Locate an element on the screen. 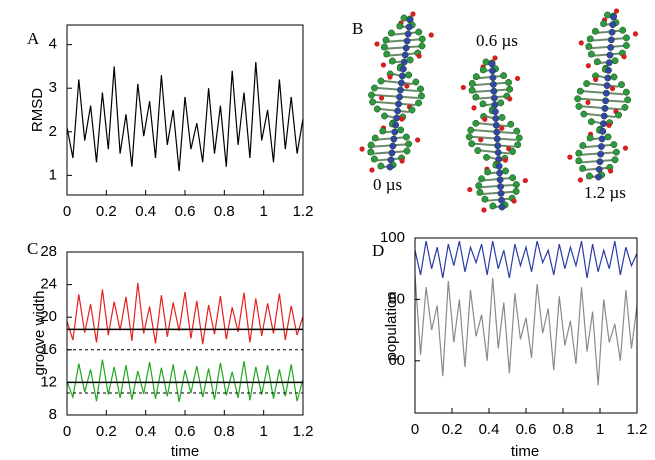 The height and width of the screenshot is (460, 655). x-tick-label: 0.4 is located at coordinates (145, 211).